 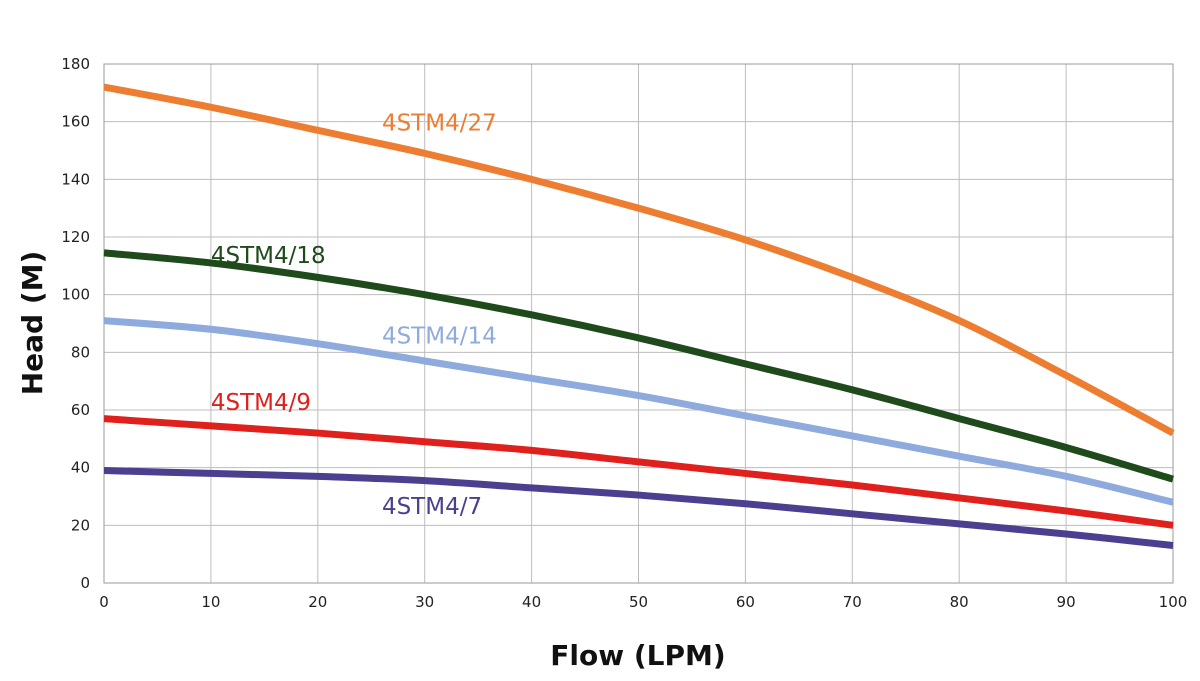 I want to click on x-tick-label: 0, so click(x=104, y=602).